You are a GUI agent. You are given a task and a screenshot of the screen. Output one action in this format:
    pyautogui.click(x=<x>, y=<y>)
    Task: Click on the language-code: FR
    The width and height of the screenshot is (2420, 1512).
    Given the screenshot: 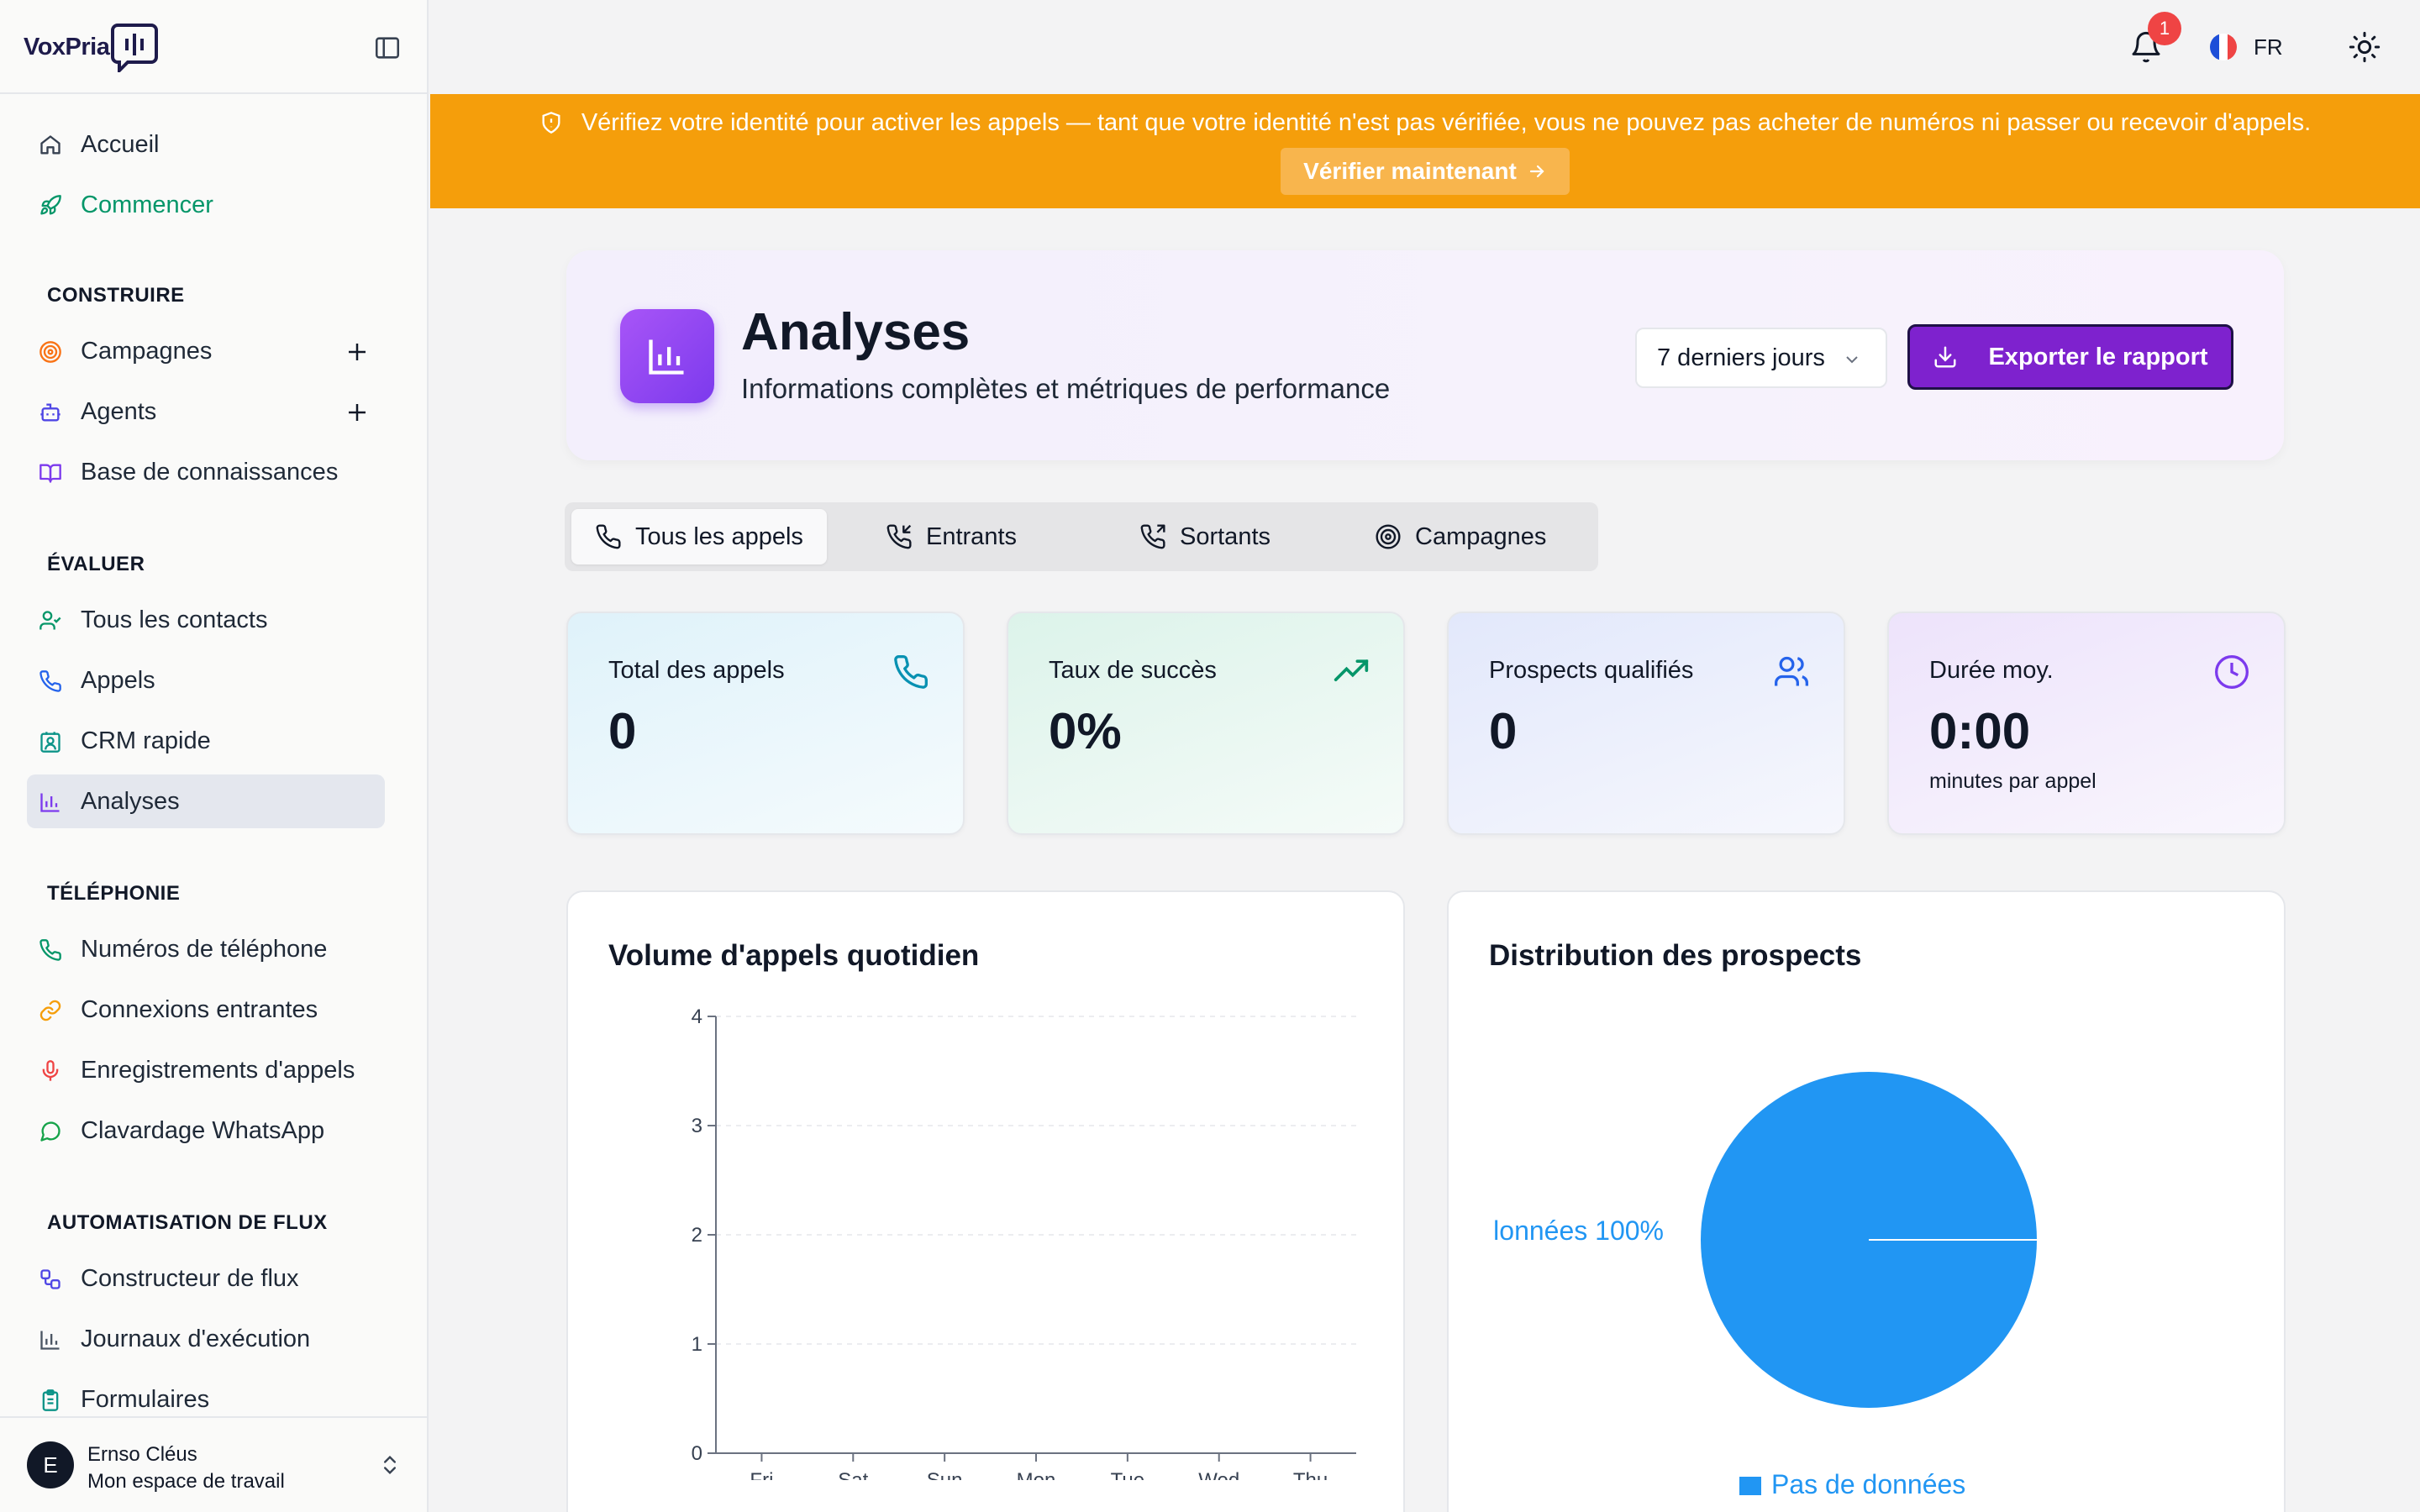 What is the action you would take?
    pyautogui.click(x=2268, y=47)
    